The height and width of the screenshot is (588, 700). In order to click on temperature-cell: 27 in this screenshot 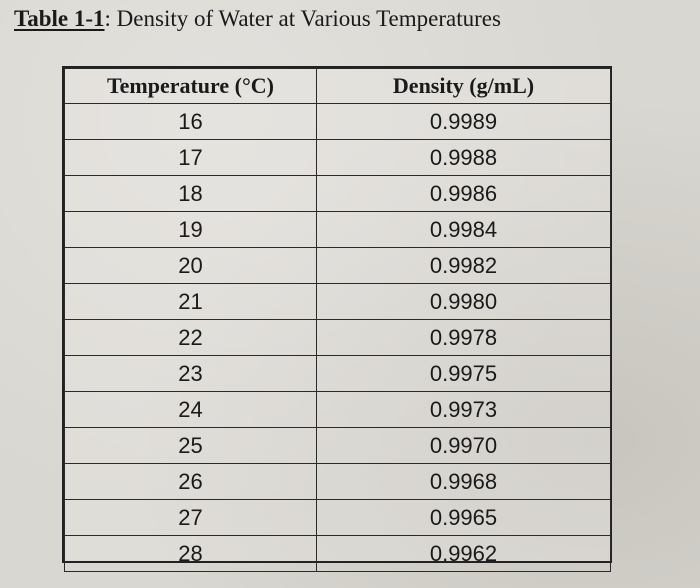, I will do `click(190, 517)`.